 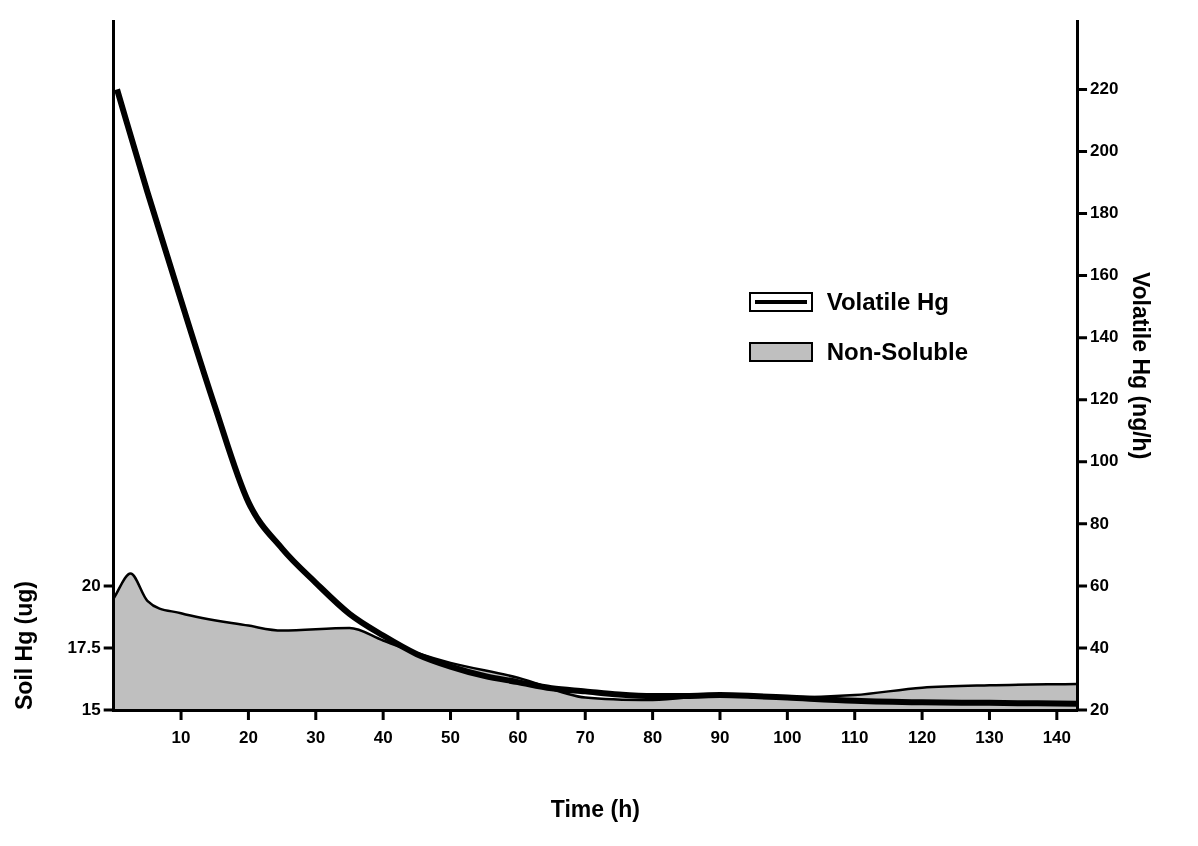 I want to click on x-tick-label: 50, so click(x=450, y=737).